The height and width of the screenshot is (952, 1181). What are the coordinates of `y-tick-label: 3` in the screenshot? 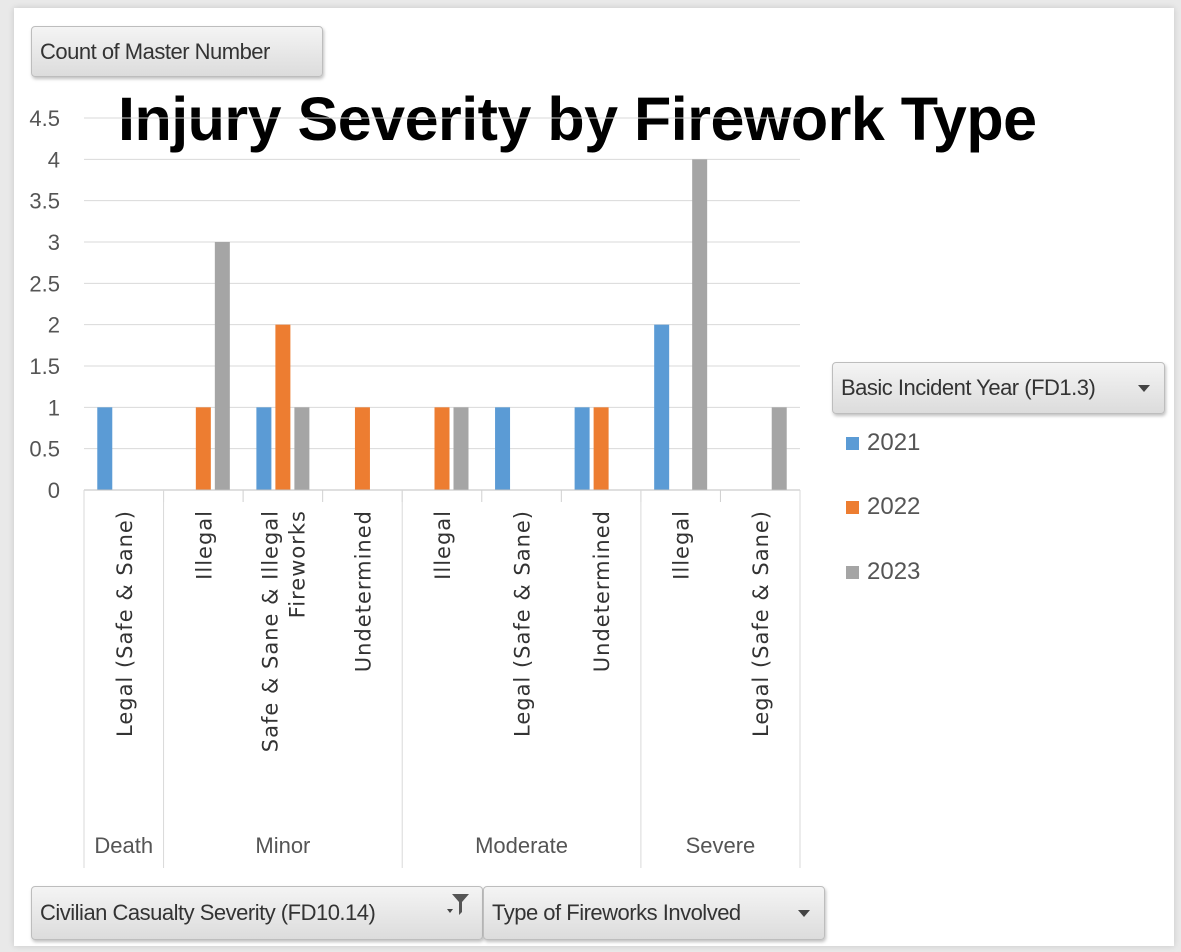 It's located at (54, 242).